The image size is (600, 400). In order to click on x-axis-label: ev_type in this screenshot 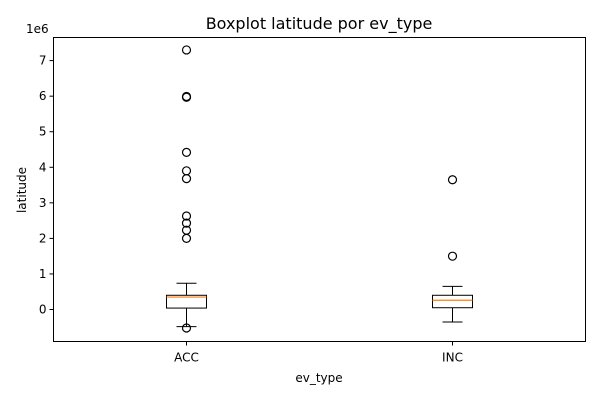, I will do `click(318, 378)`.